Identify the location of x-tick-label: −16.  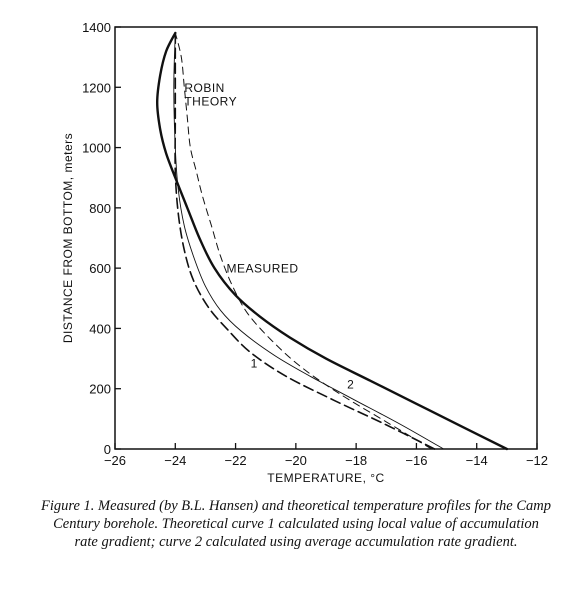
(416, 460).